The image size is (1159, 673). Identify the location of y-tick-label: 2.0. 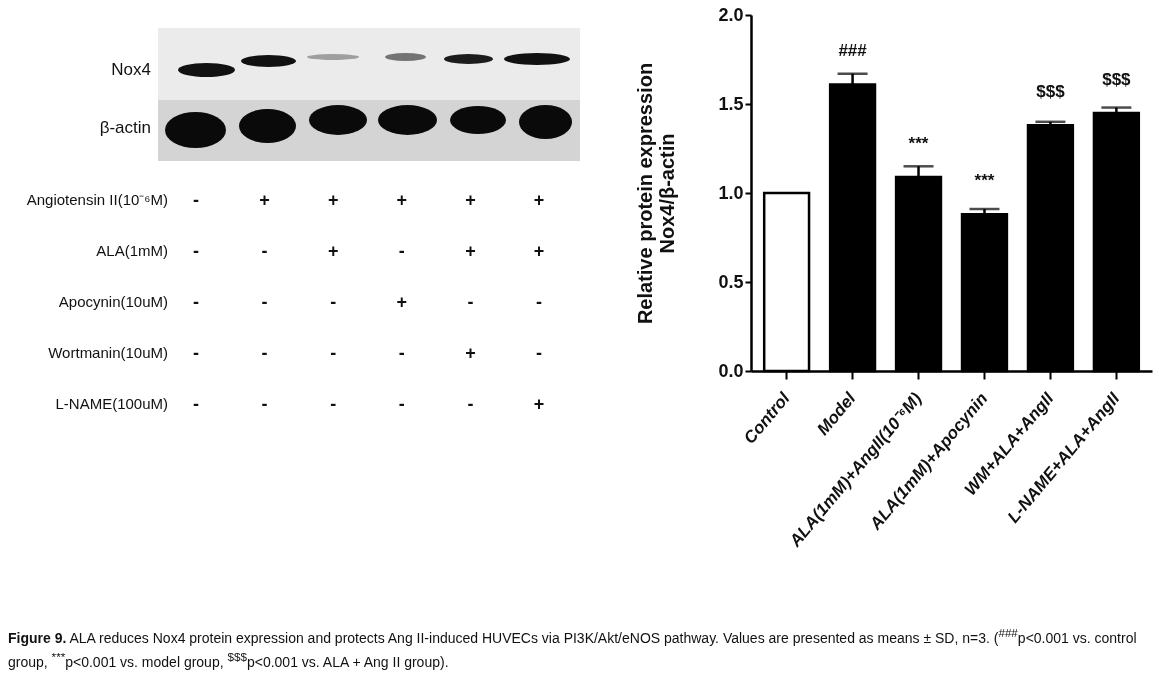
(731, 14).